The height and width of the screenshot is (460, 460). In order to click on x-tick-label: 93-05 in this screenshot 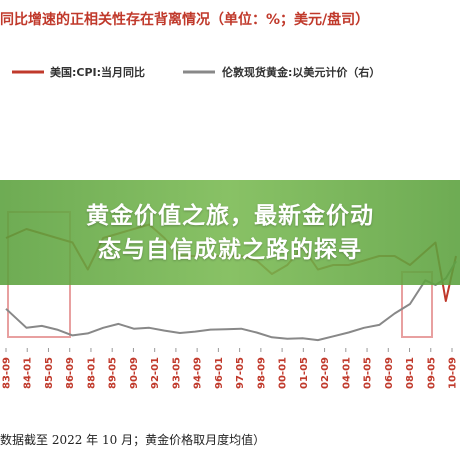, I will do `click(176, 373)`.